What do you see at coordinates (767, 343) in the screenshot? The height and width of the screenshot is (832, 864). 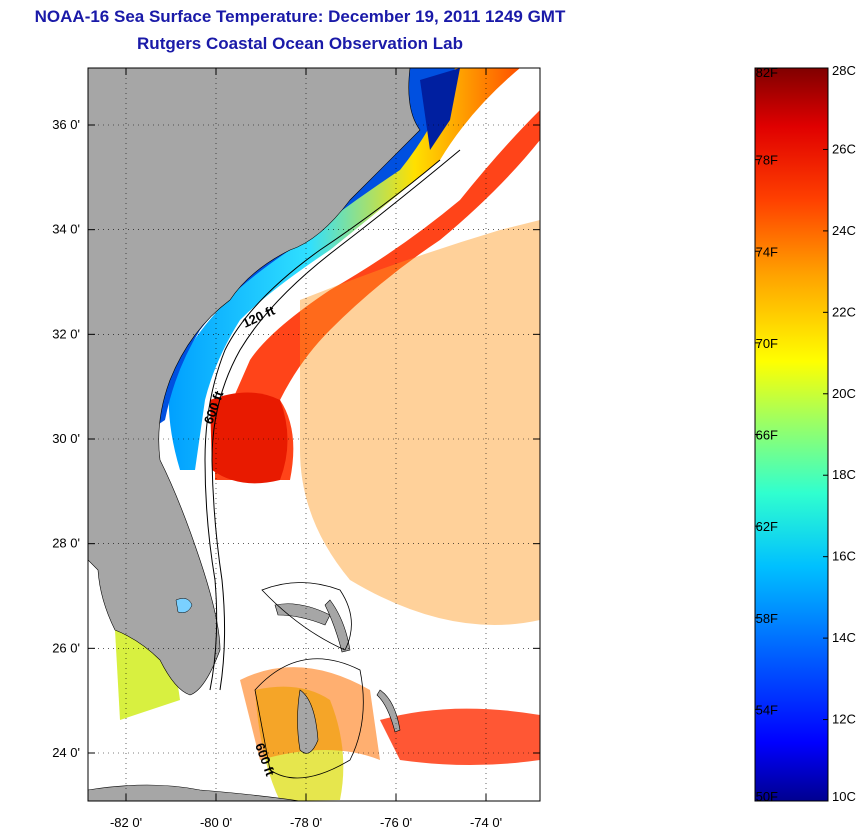 I see `colorbar-fahrenheit-label: 70F` at bounding box center [767, 343].